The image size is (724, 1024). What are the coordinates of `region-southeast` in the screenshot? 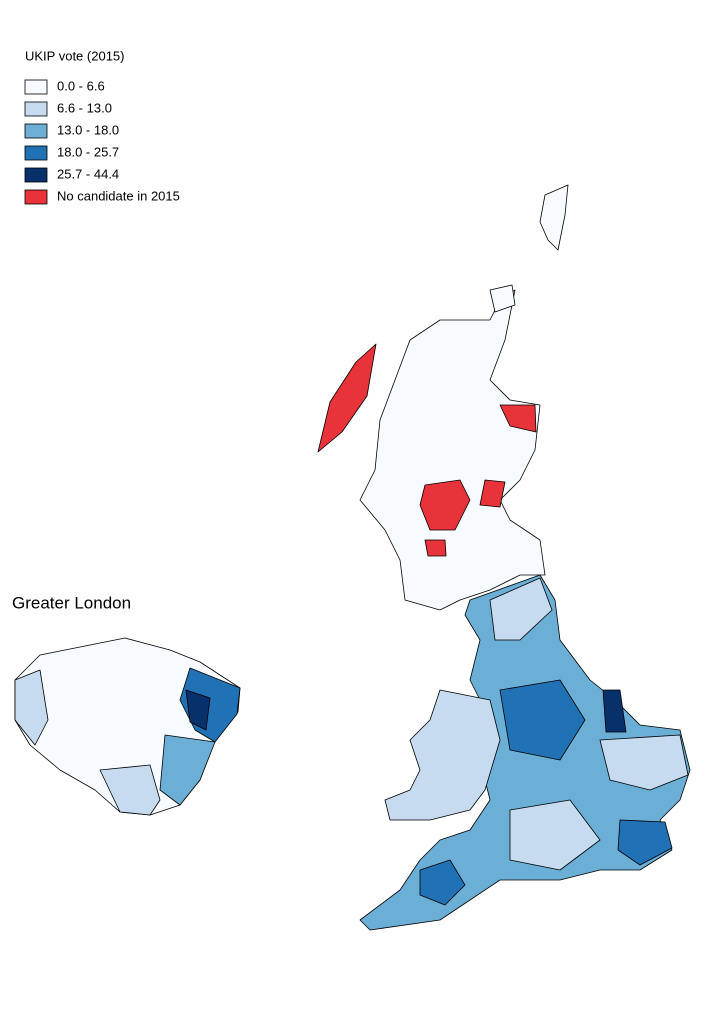 It's located at (645, 842).